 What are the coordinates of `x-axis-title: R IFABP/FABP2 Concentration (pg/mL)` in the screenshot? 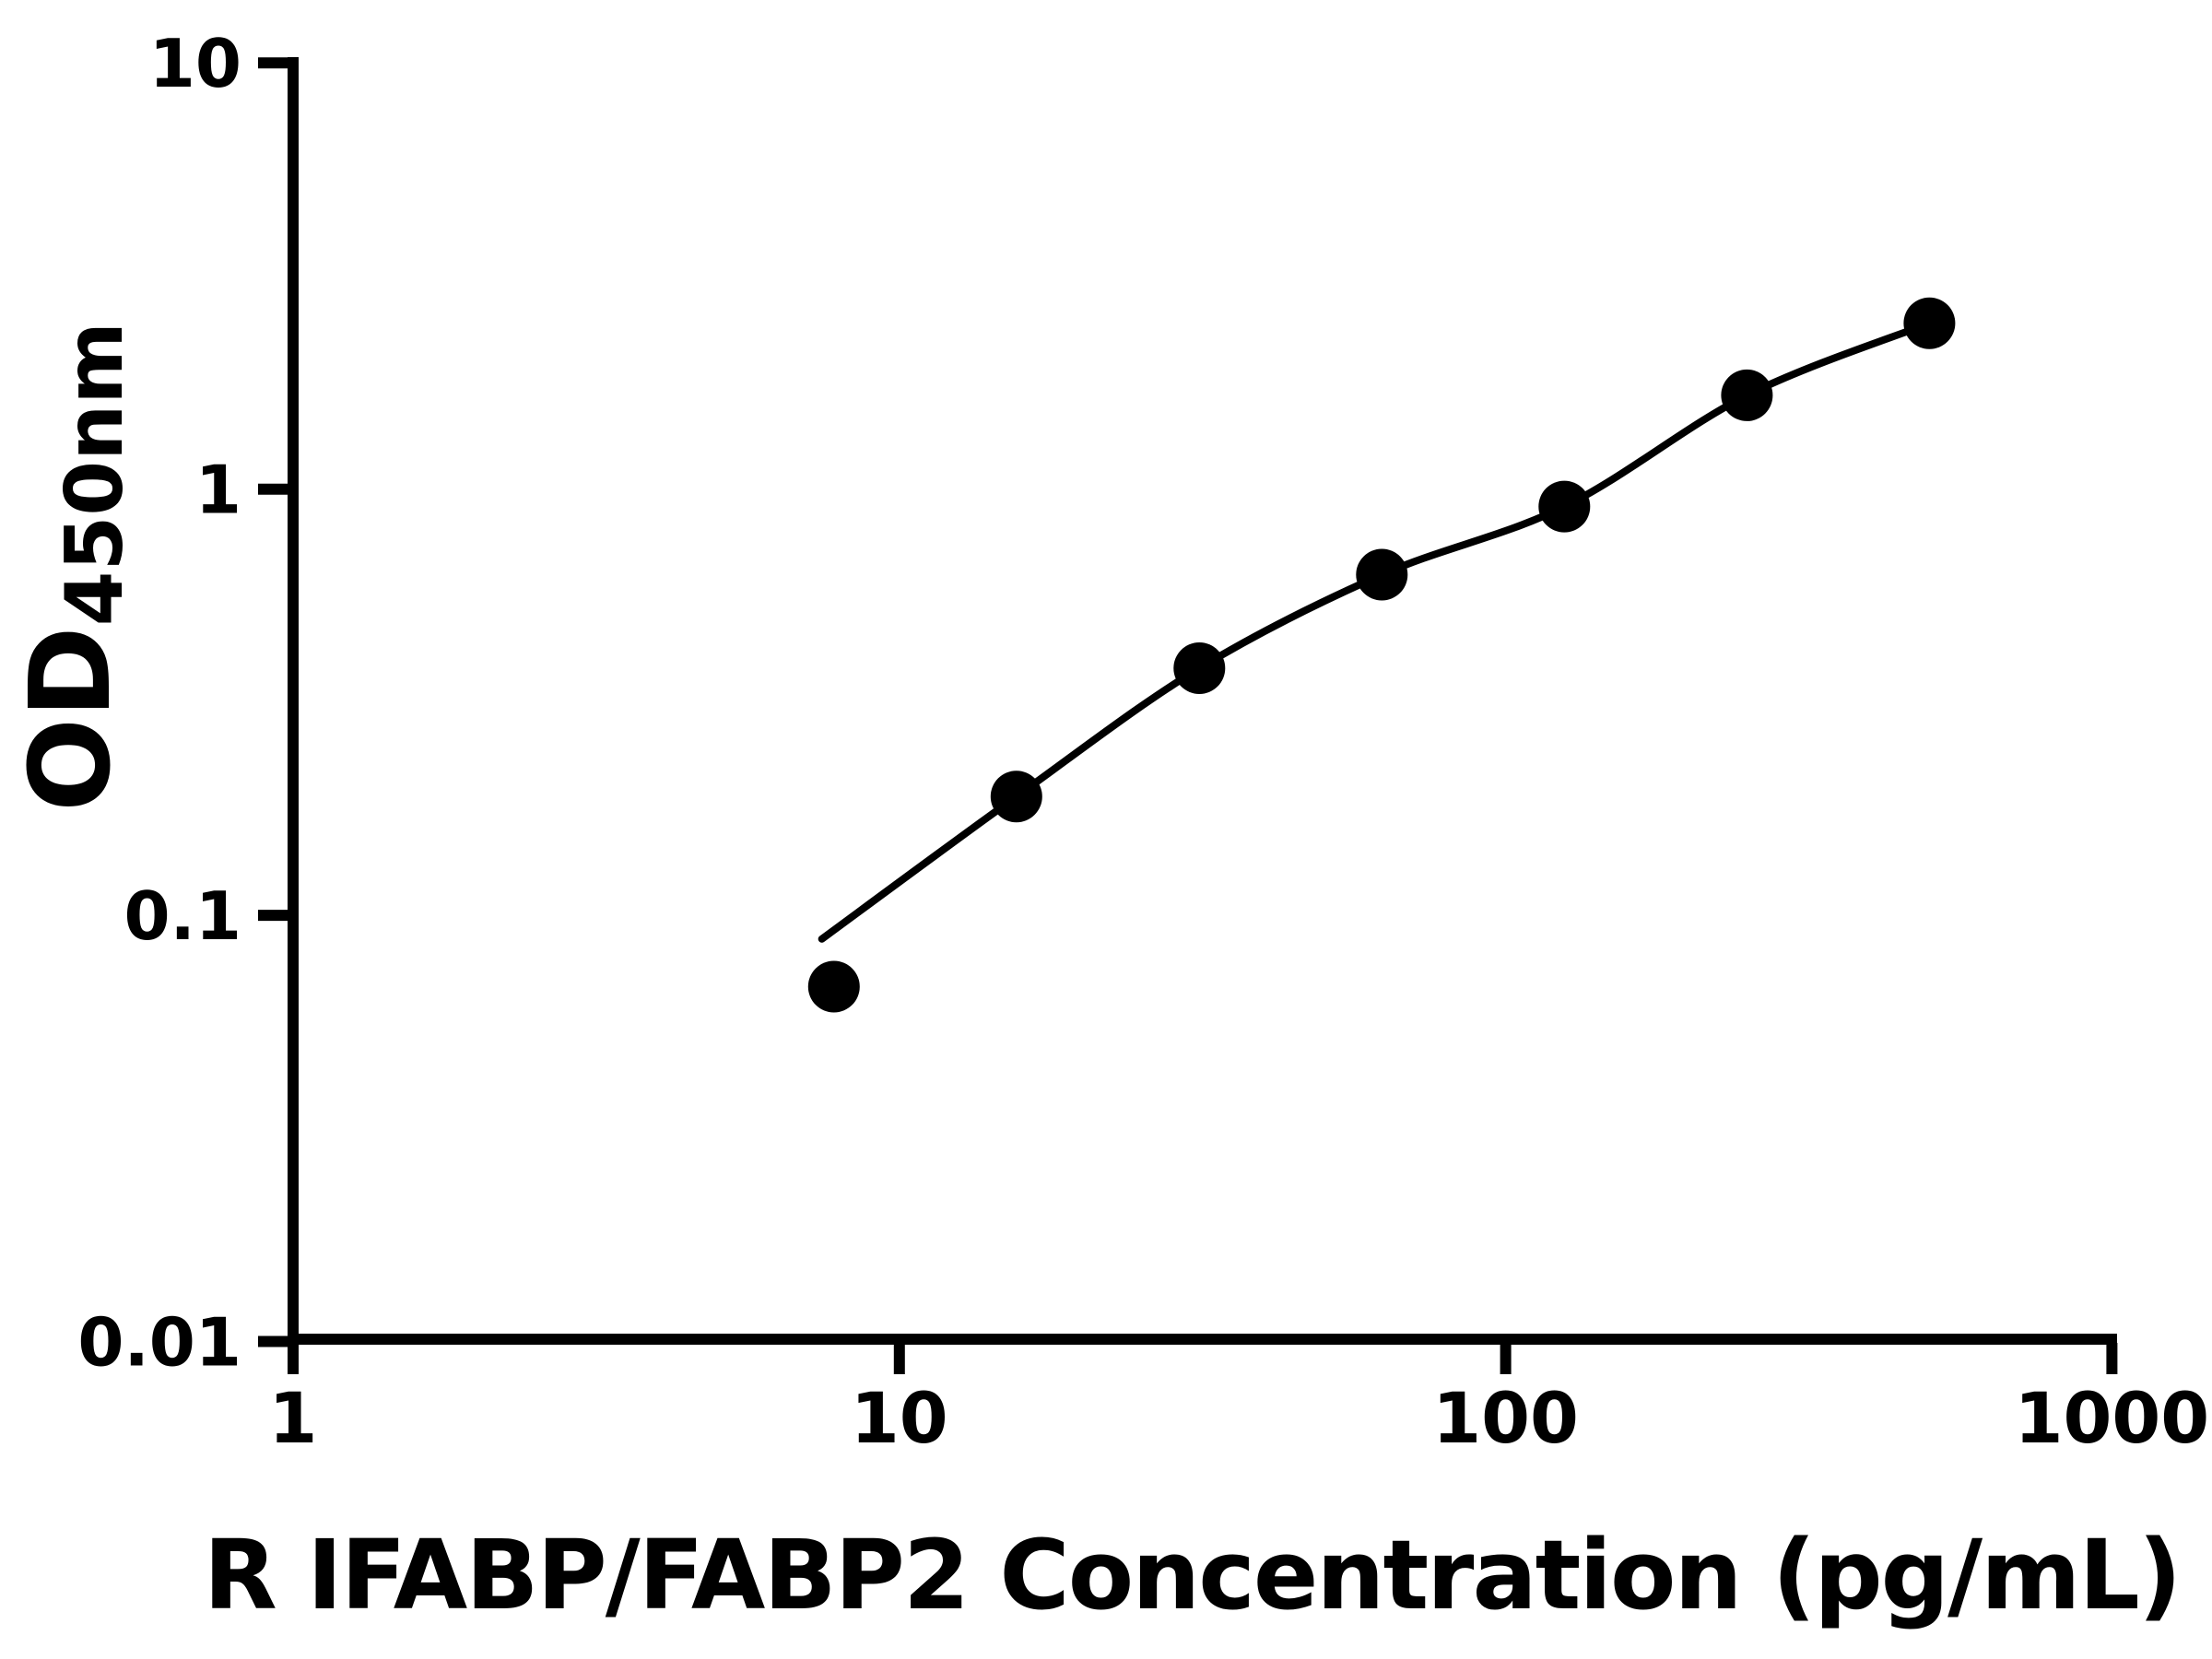 It's located at (1192, 1575).